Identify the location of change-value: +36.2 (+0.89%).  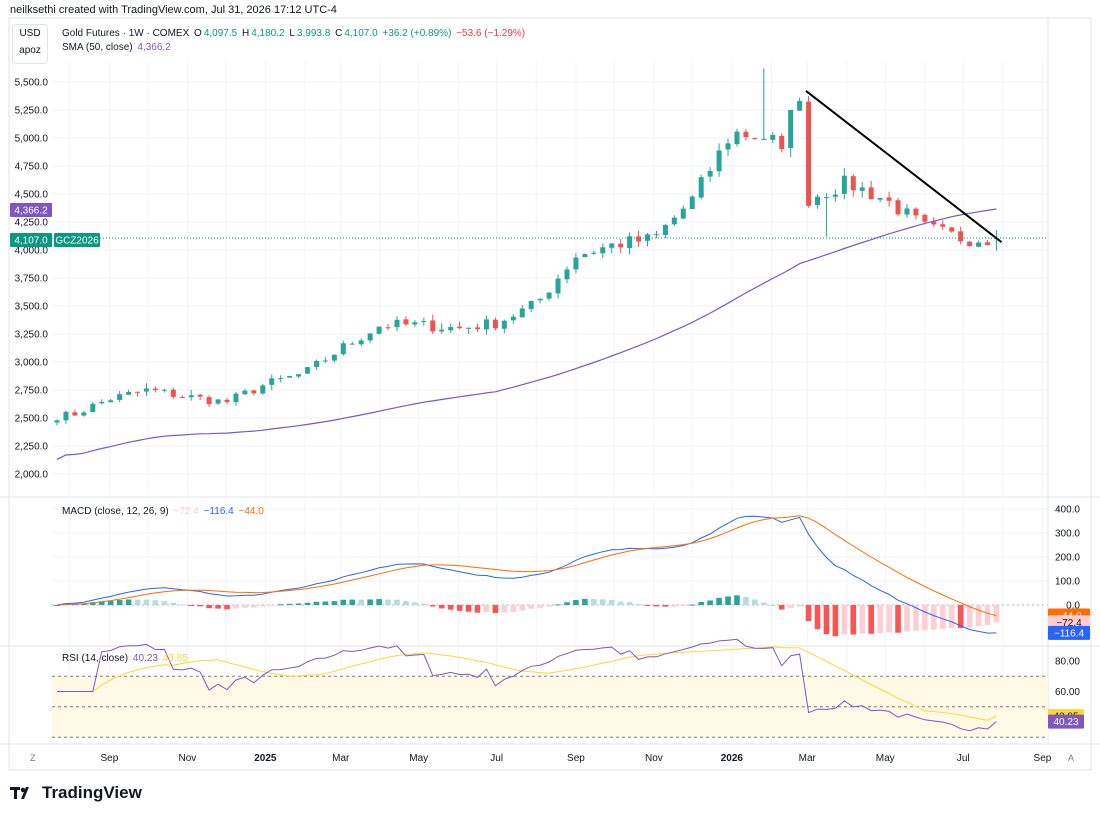
(417, 33).